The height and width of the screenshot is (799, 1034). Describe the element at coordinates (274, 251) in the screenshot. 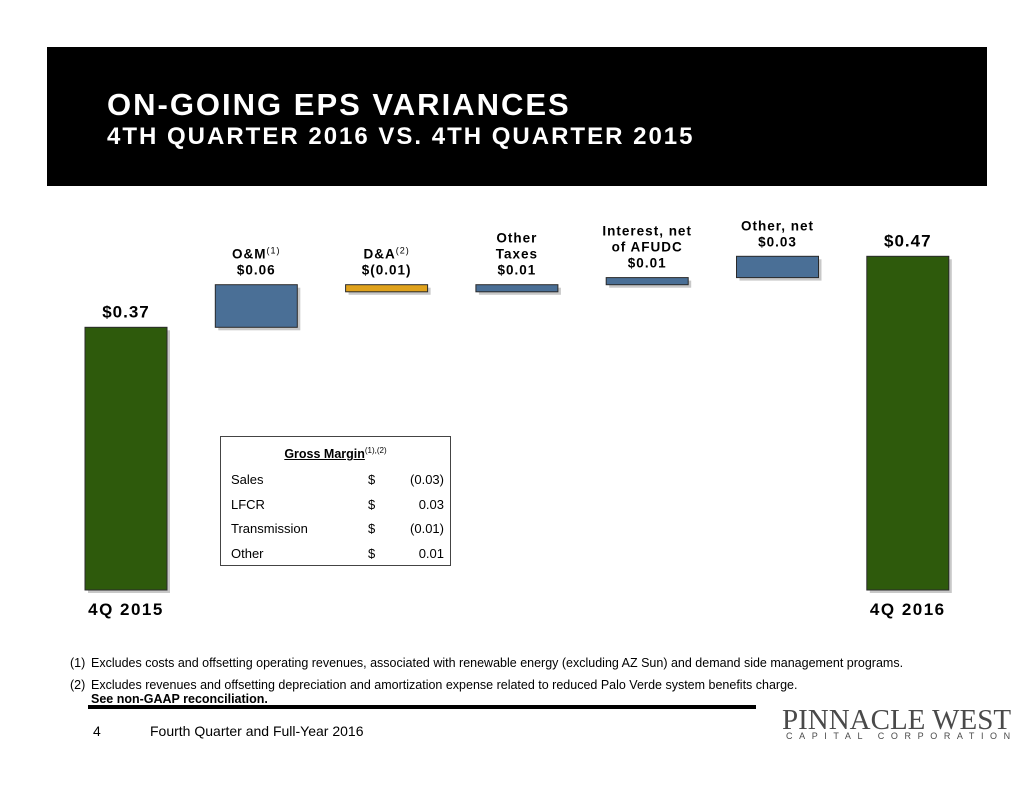

I see `footnote-ref: (1)` at that location.